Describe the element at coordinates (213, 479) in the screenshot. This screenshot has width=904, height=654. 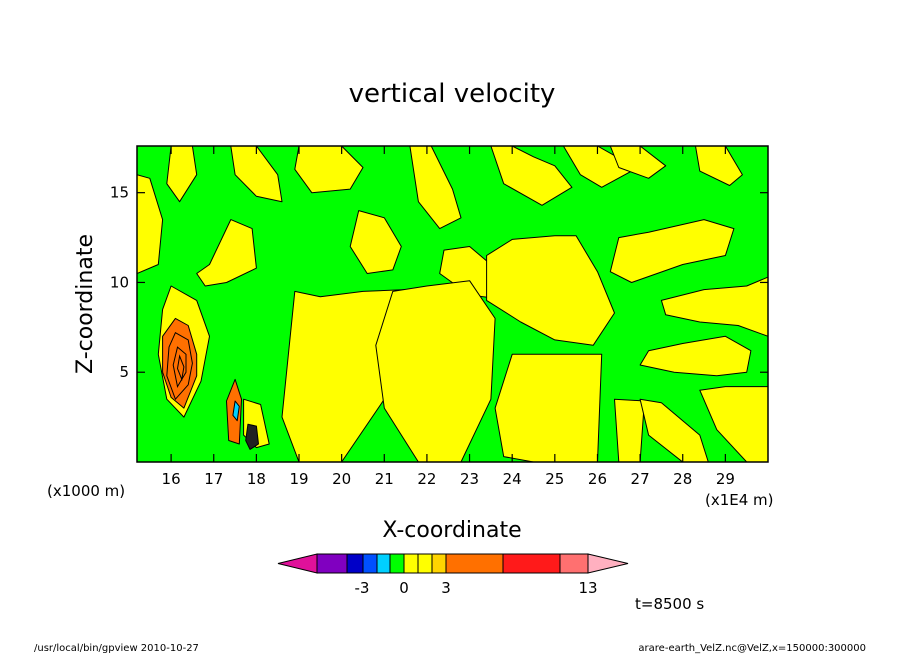
I see `x-tick-label: 17` at that location.